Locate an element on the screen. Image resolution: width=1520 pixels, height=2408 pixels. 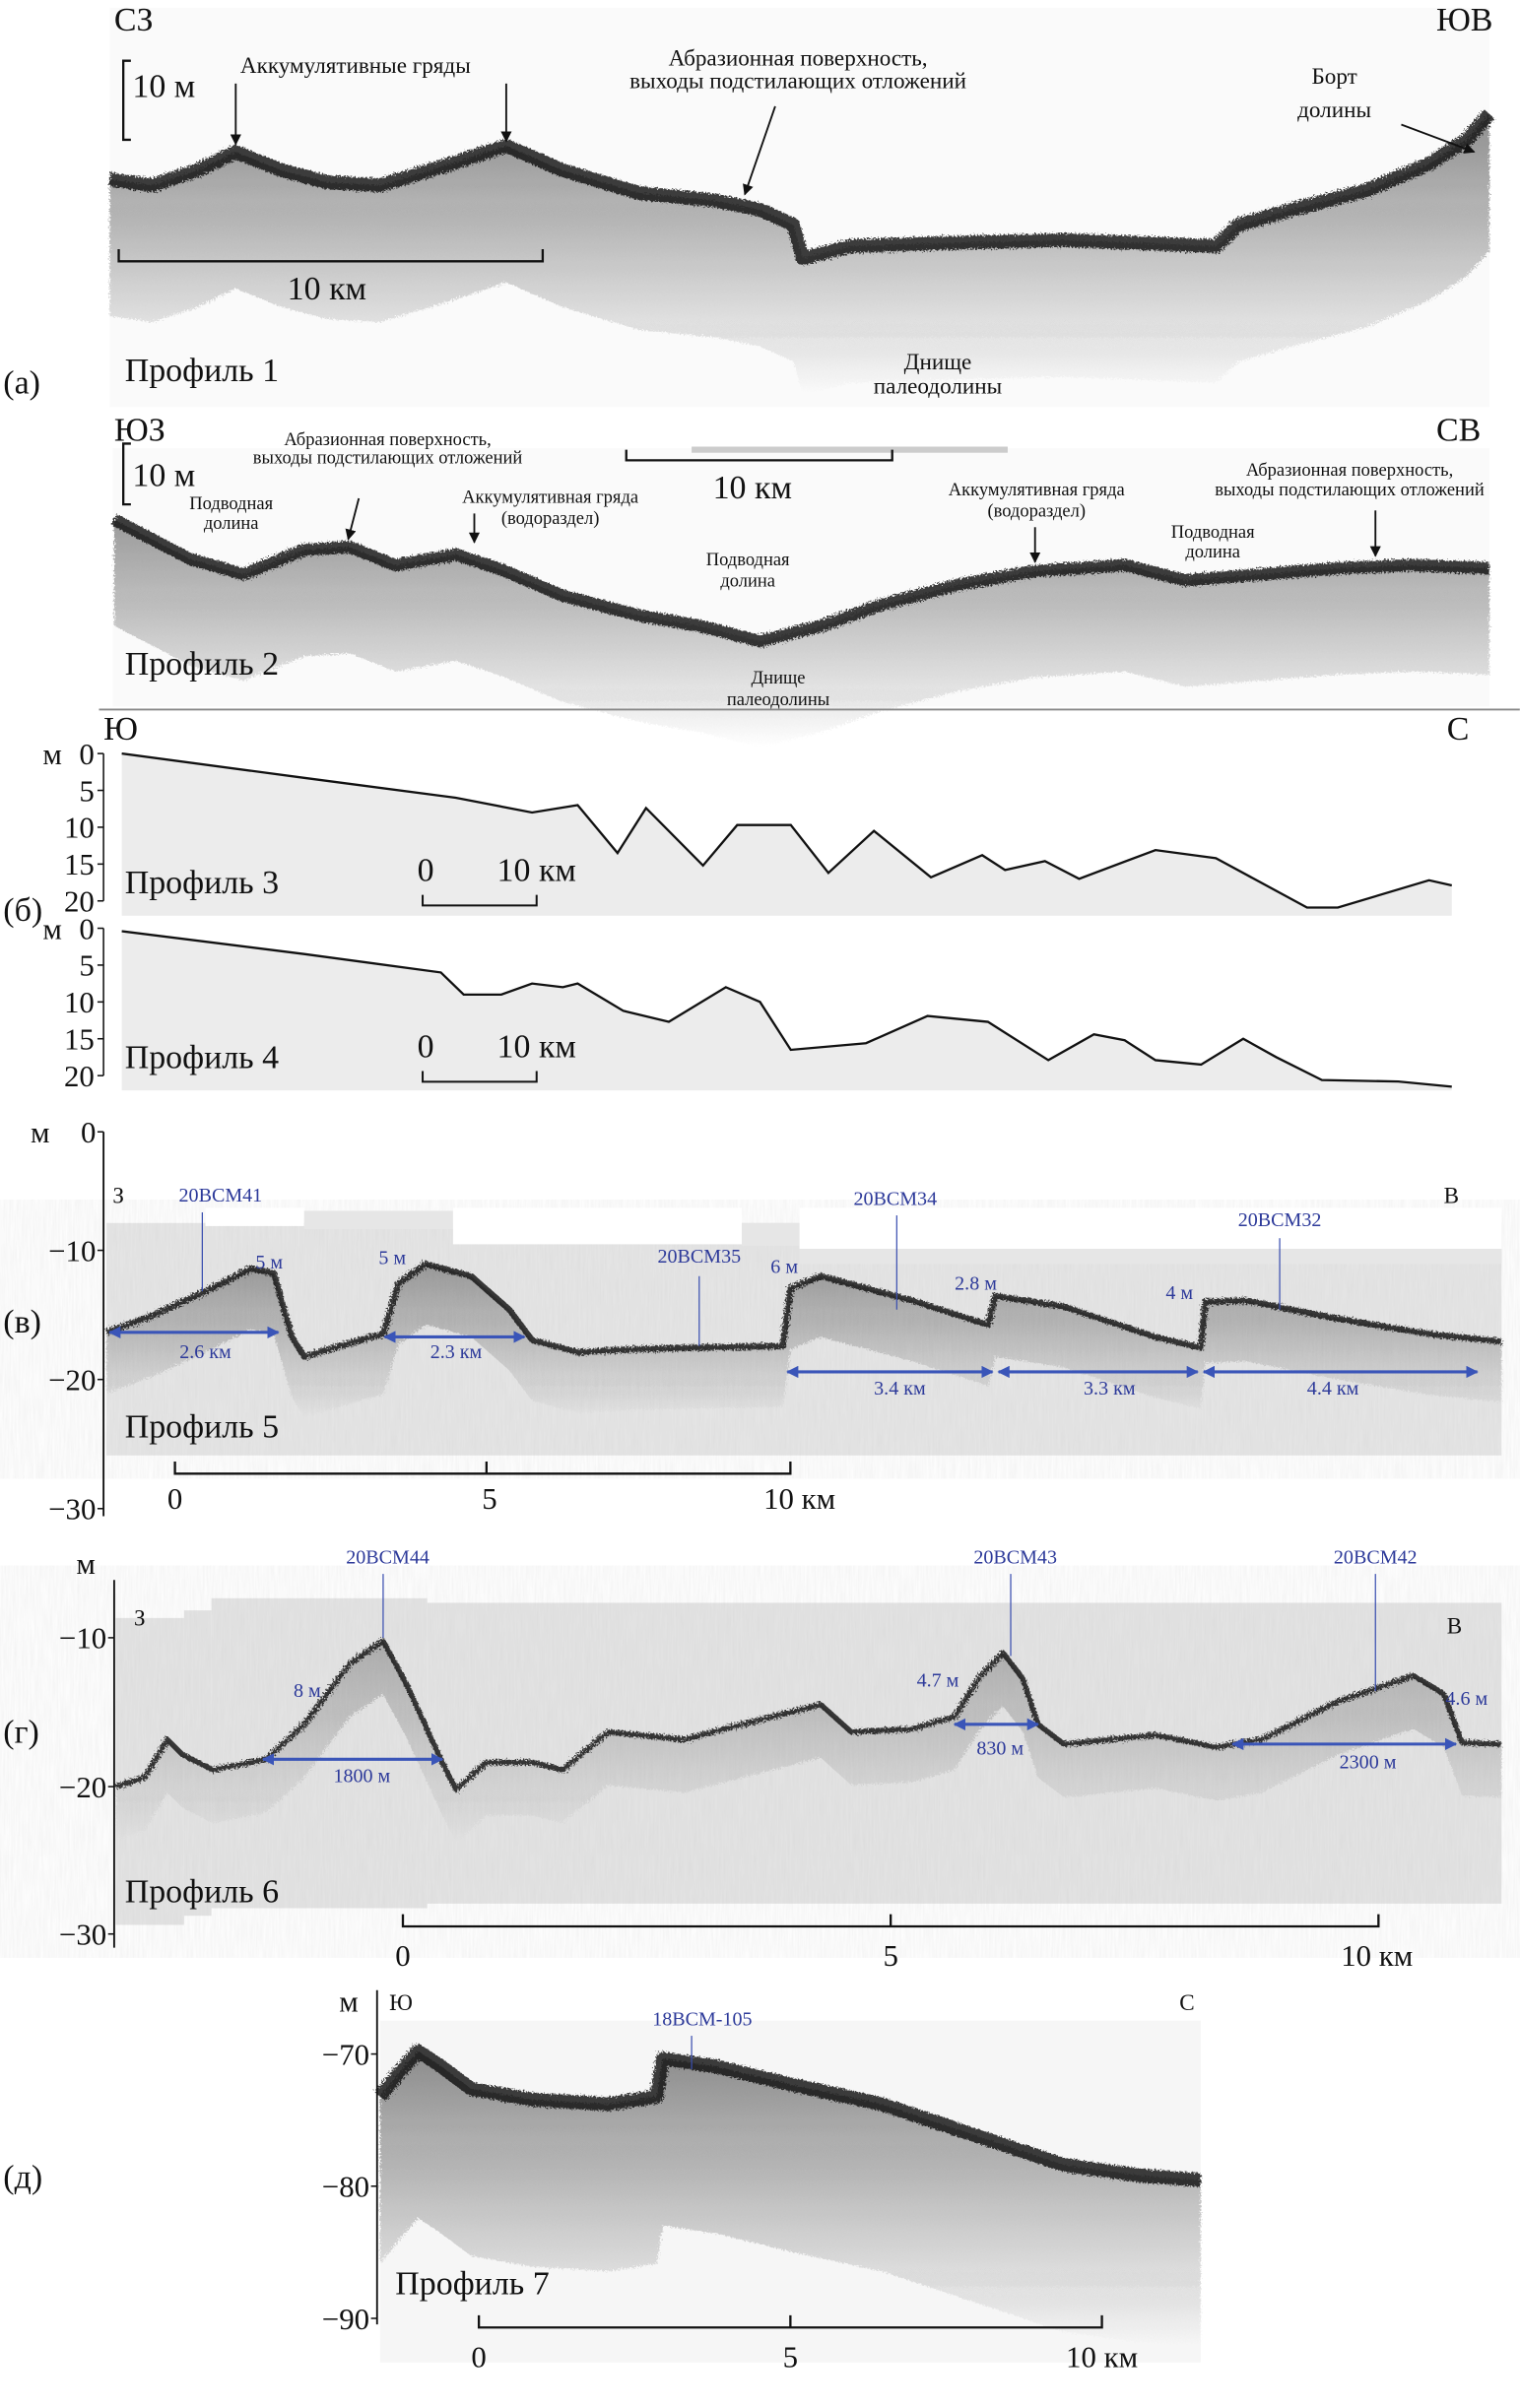
vertical-scale-label: 10 м is located at coordinates (163, 476).